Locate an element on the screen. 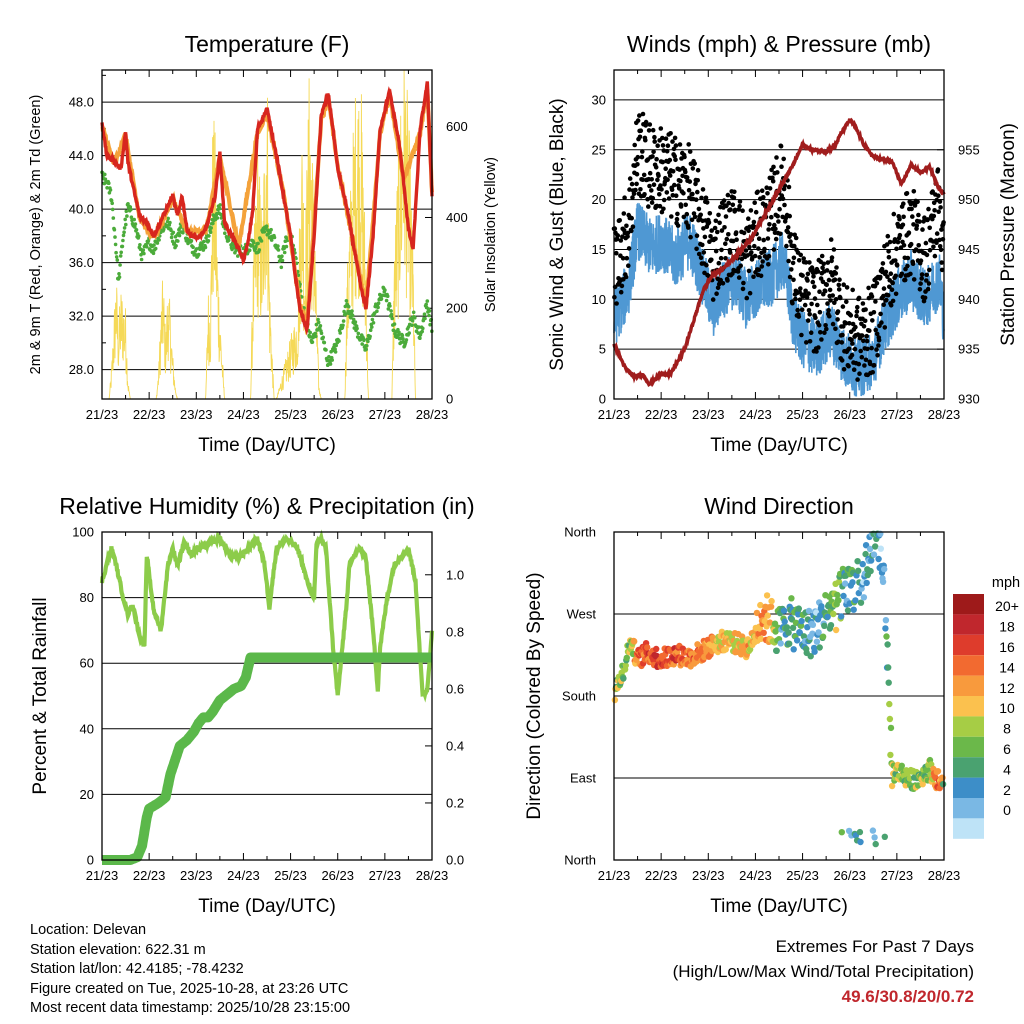  plot-frame is located at coordinates (267, 234).